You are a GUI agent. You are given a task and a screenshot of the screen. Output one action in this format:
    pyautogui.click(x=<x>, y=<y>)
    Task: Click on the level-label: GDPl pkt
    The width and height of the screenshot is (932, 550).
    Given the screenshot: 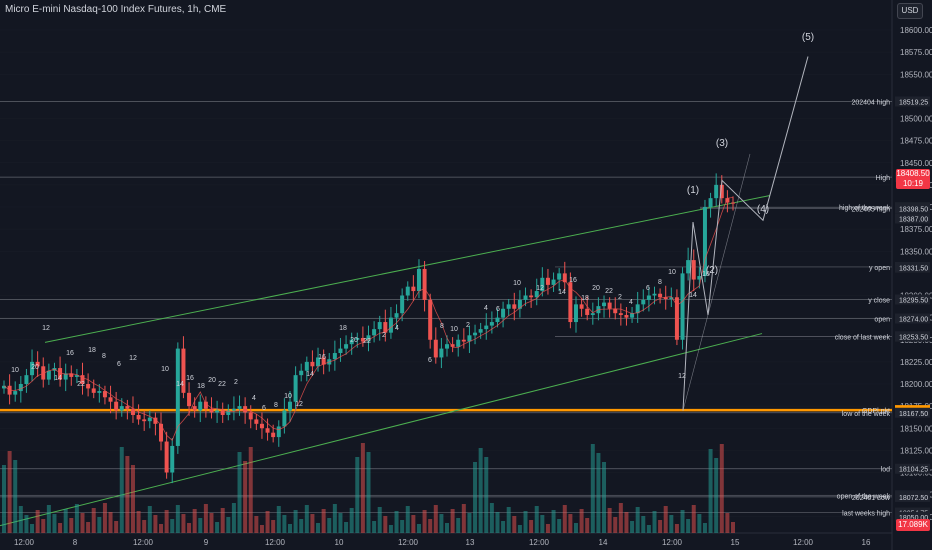 What is the action you would take?
    pyautogui.click(x=876, y=411)
    